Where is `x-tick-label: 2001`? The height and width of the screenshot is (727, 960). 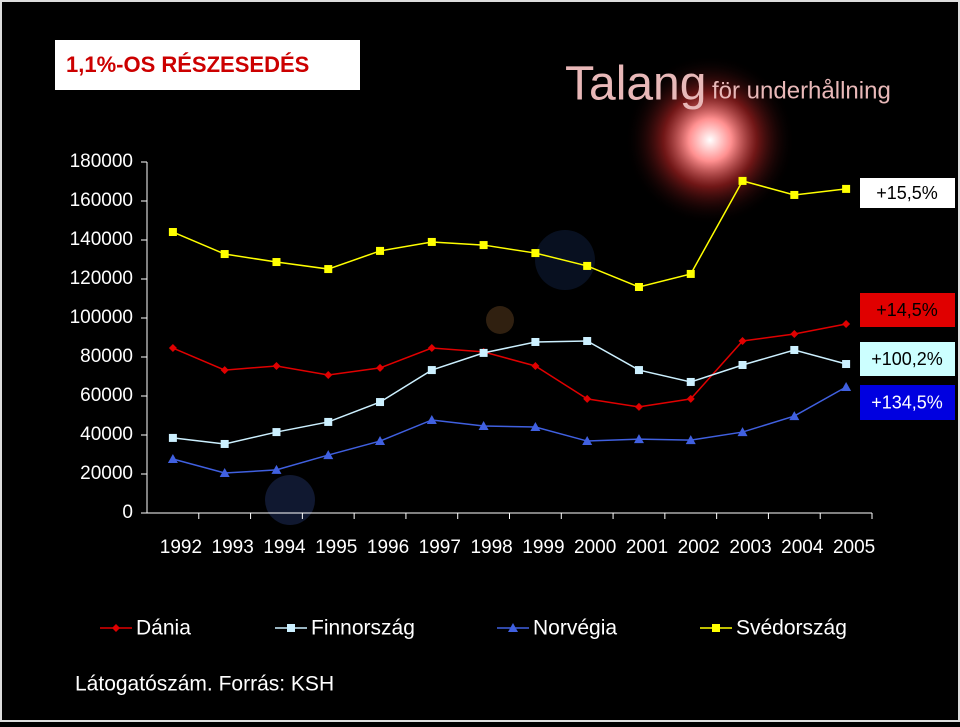
x-tick-label: 2001 is located at coordinates (647, 547).